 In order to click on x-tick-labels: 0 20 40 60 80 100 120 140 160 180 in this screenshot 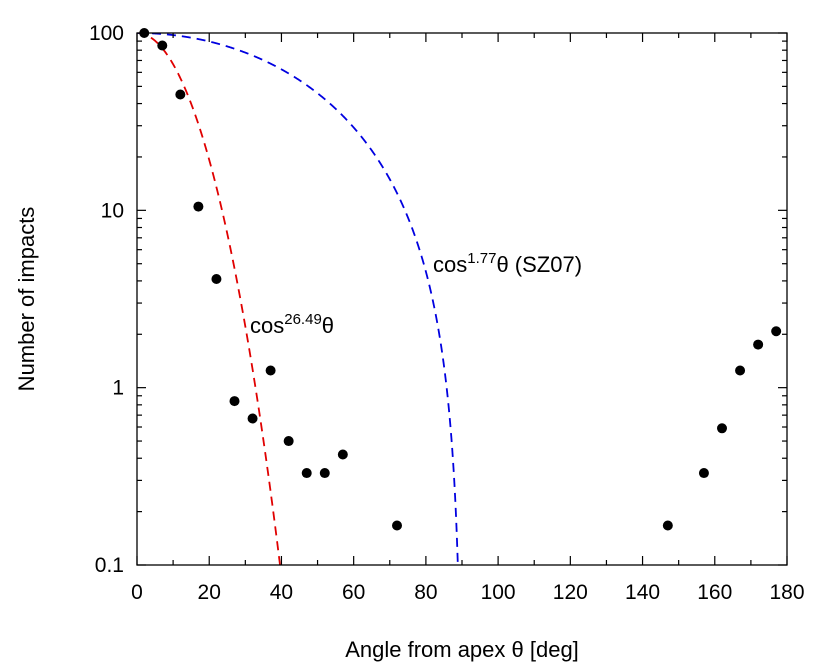, I will do `click(467, 592)`.